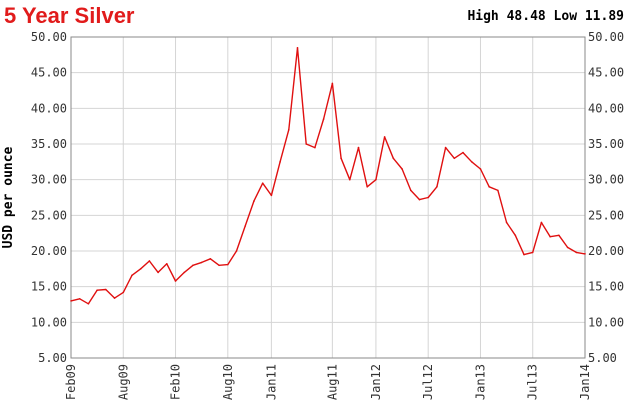 The width and height of the screenshot is (638, 417). What do you see at coordinates (606, 108) in the screenshot?
I see `y-tick-label-right: 40.00` at bounding box center [606, 108].